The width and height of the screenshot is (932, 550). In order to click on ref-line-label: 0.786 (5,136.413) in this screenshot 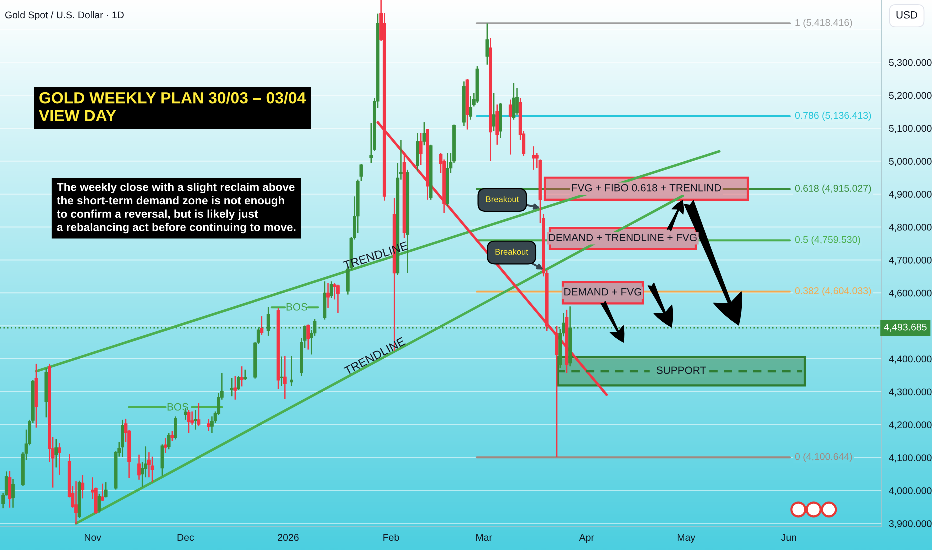, I will do `click(833, 116)`.